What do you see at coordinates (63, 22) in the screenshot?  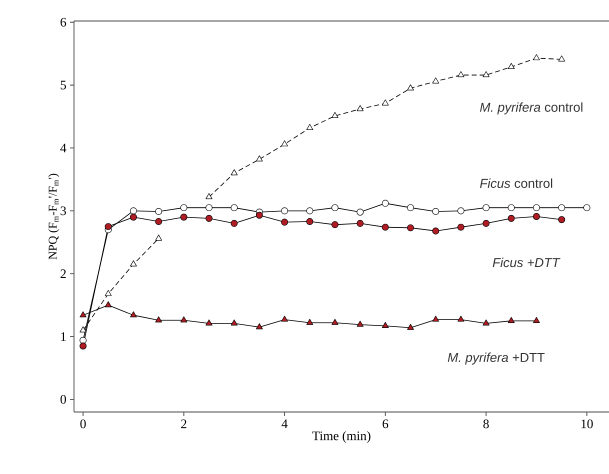 I see `y-tick-label: 6` at bounding box center [63, 22].